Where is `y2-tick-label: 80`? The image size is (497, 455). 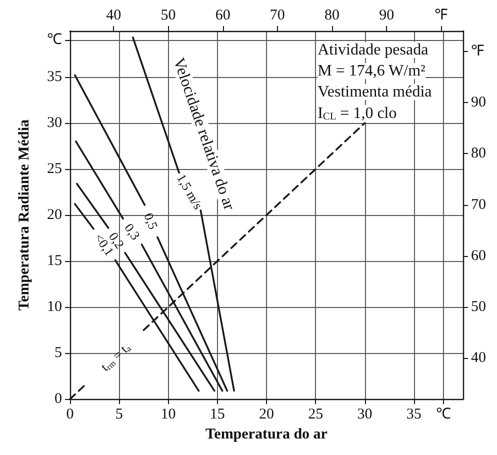
y2-tick-label: 80 is located at coordinates (478, 154).